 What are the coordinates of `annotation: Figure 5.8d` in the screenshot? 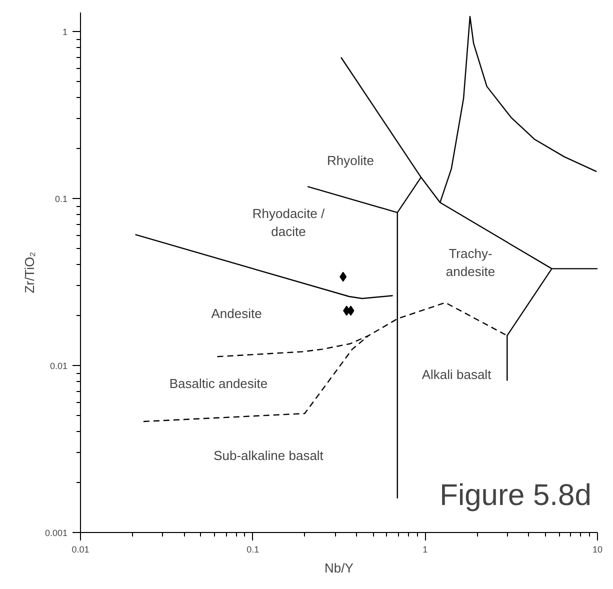 It's located at (516, 495).